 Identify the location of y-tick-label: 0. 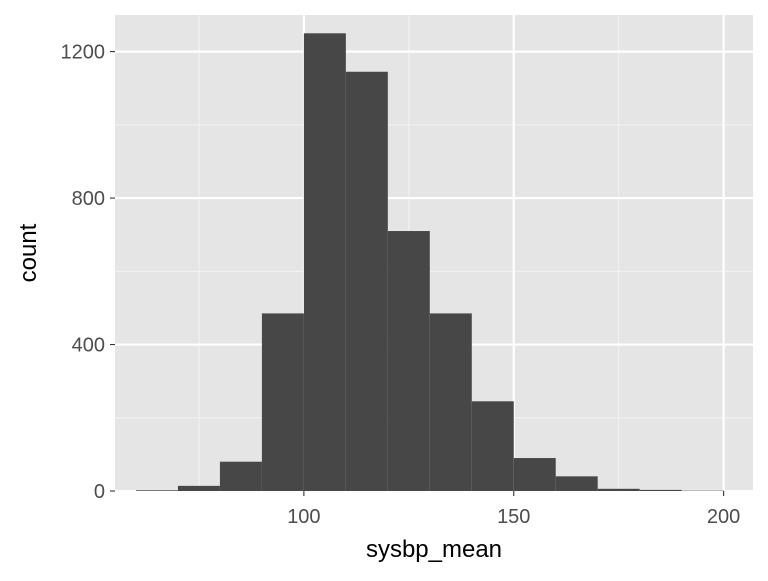
(99, 492).